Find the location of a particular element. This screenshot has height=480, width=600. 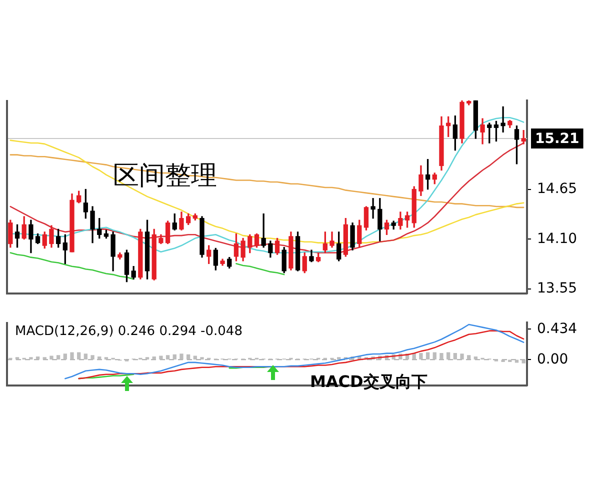

y-tick-label: 0.00 is located at coordinates (552, 359).